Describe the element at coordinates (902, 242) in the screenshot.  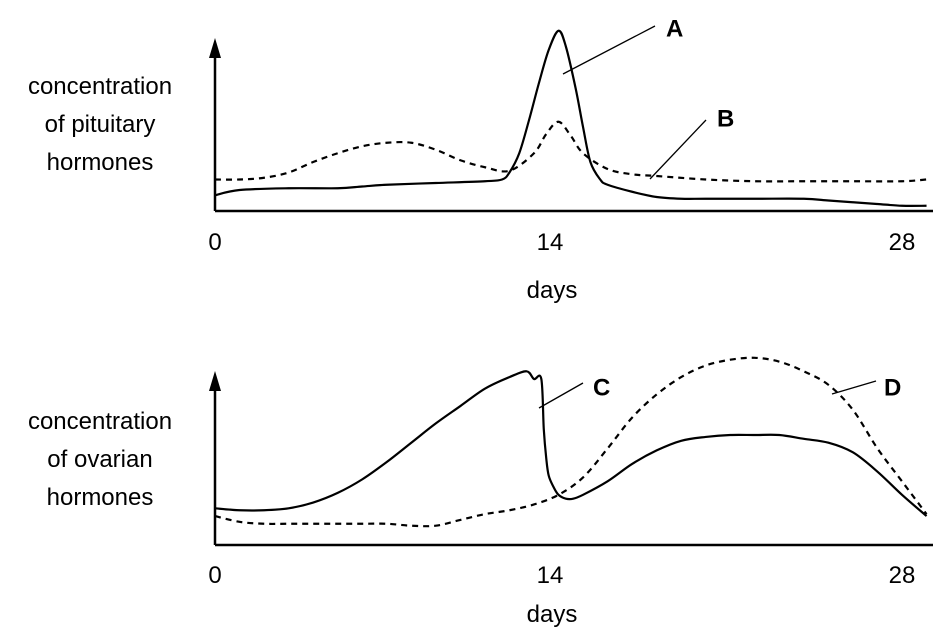
I see `chart1-x-tick-label: 28` at that location.